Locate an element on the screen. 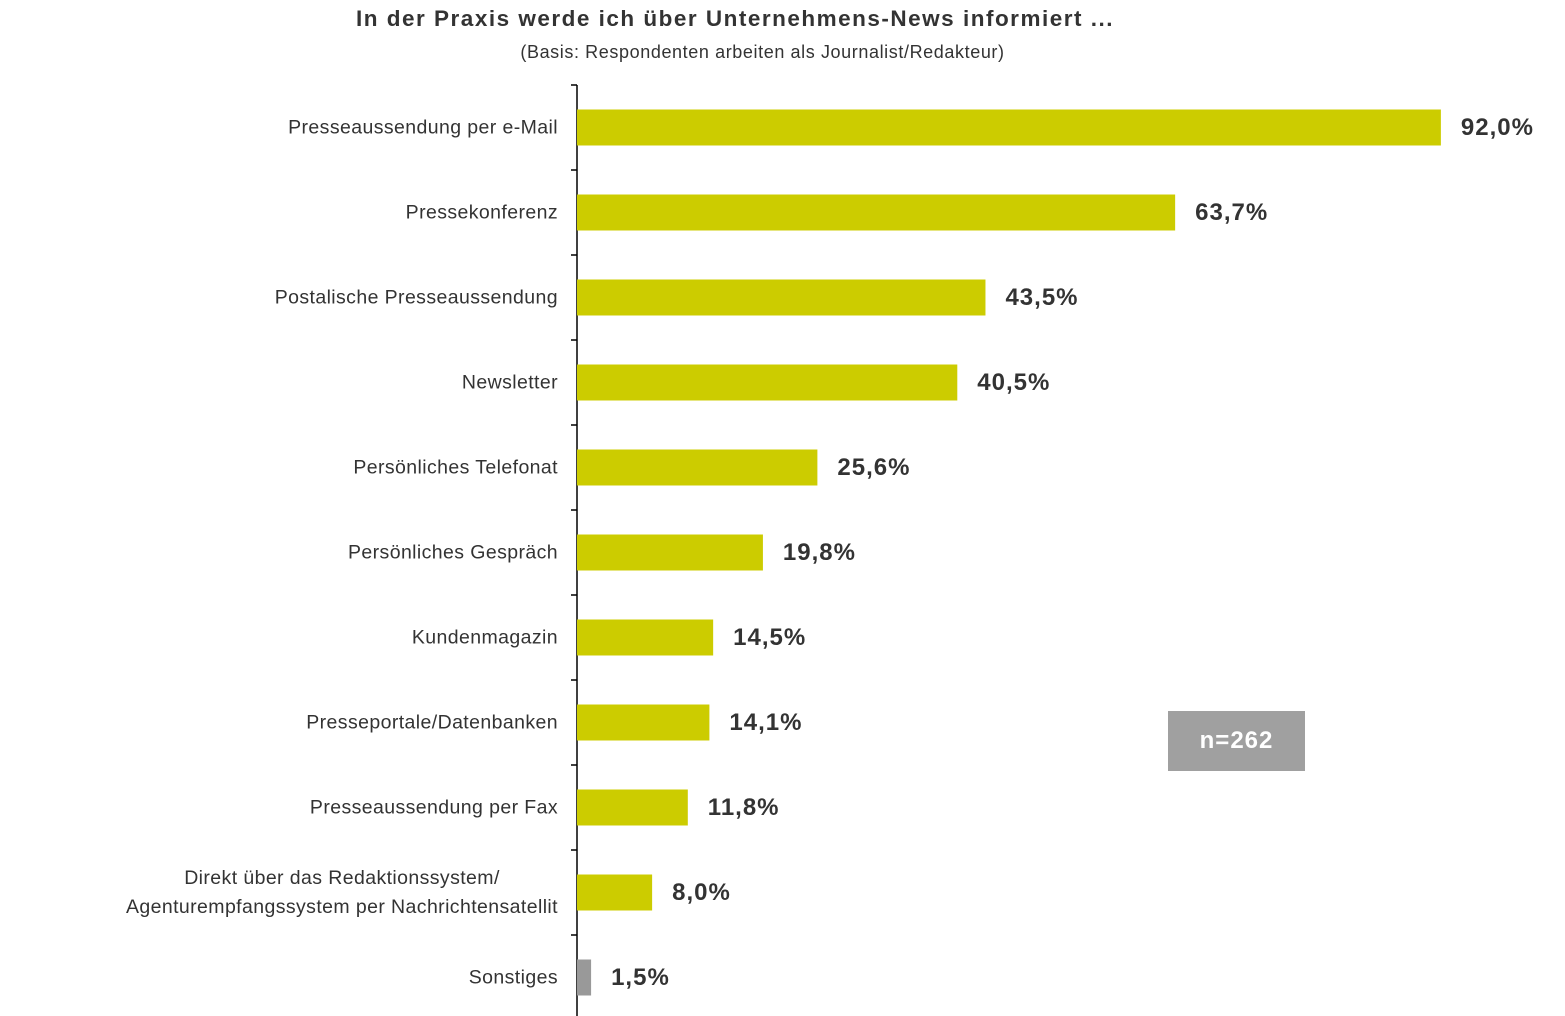 Image resolution: width=1565 pixels, height=1016 pixels. category-label-wrap: Persönliches Gespräch is located at coordinates (453, 552).